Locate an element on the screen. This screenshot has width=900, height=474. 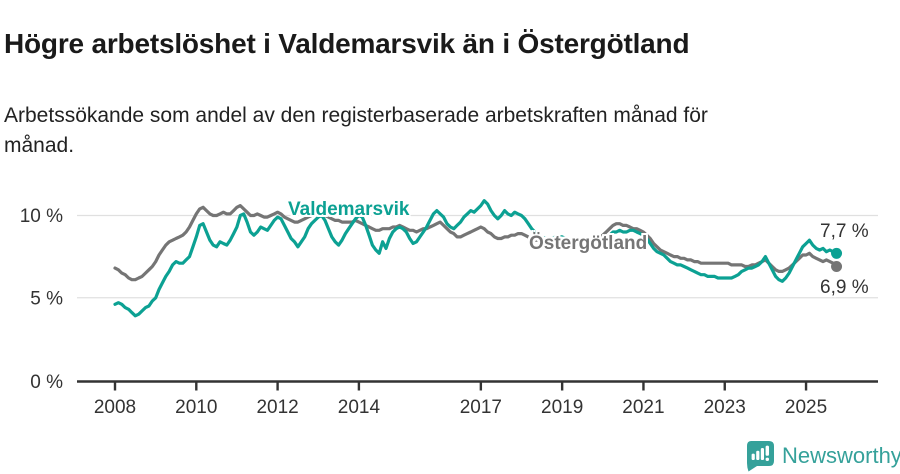
x-tick-label: 2021 is located at coordinates (643, 407).